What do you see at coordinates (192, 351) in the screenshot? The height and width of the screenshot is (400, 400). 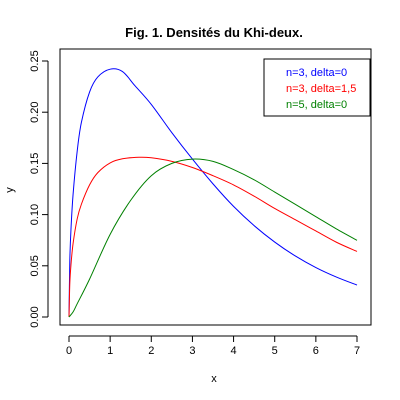 I see `x-tick-label: 3` at bounding box center [192, 351].